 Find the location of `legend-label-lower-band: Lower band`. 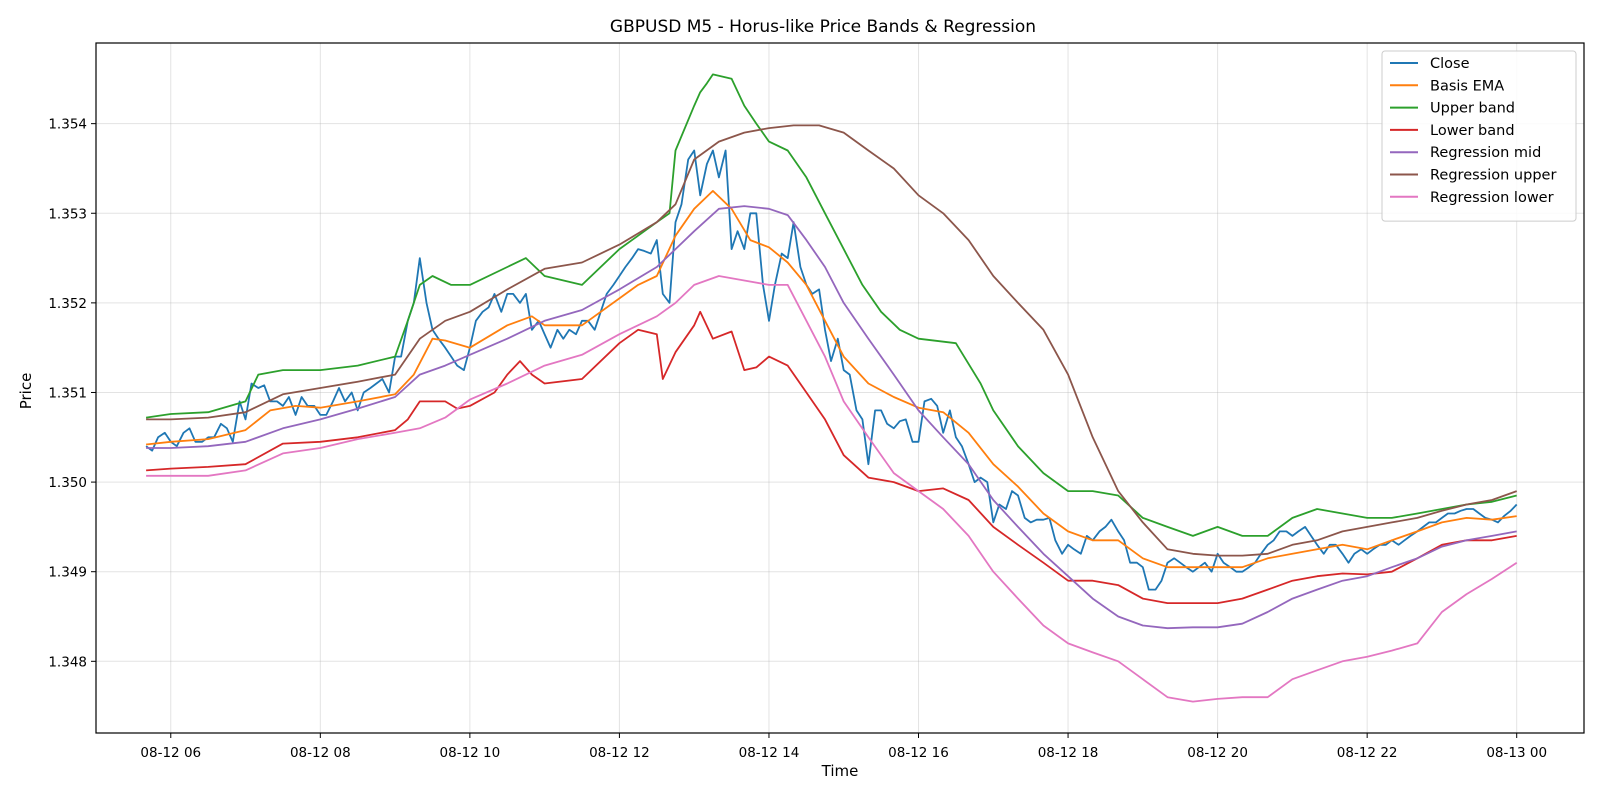

legend-label-lower-band: Lower band is located at coordinates (1472, 131).